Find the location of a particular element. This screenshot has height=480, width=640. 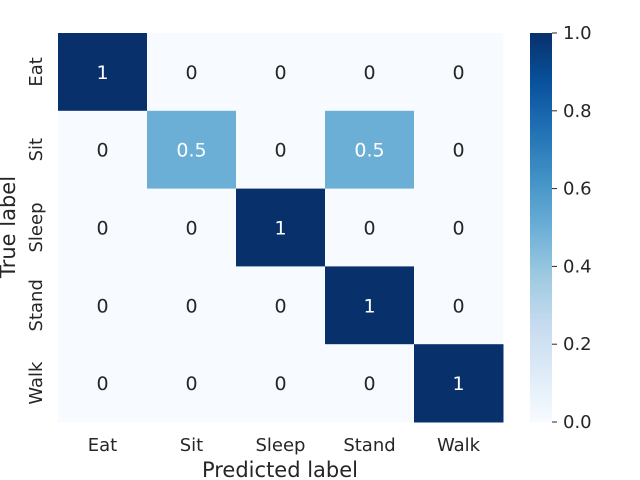

x-axis-tick-labels: Eat Sit Sleep Stand Walk is located at coordinates (284, 445).